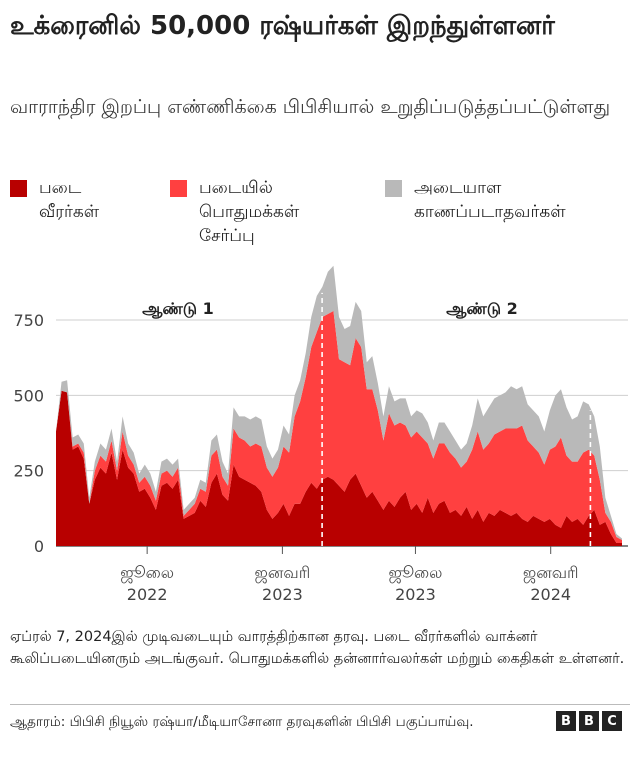 This screenshot has height=764, width=640. What do you see at coordinates (28, 395) in the screenshot?
I see `y-tick-label: 500` at bounding box center [28, 395].